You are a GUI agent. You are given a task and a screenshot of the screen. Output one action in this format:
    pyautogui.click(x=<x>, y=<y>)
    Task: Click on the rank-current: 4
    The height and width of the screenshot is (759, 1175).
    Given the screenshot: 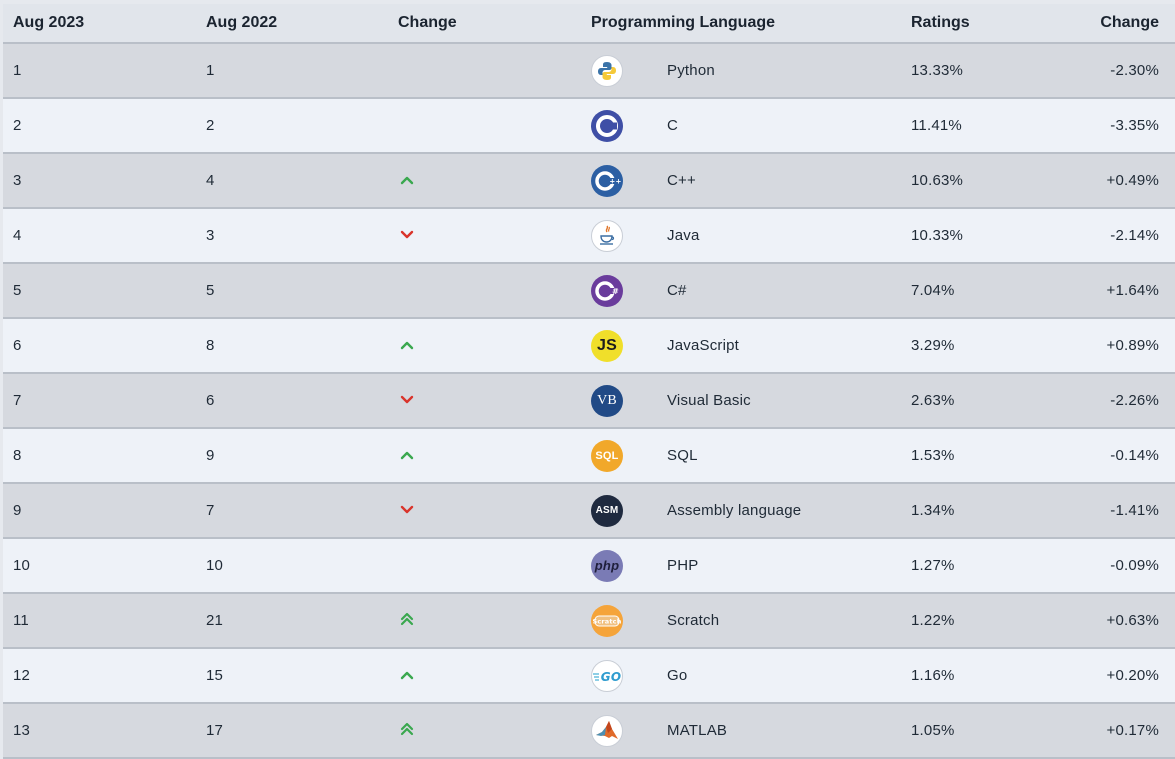 What is the action you would take?
    pyautogui.click(x=99, y=236)
    